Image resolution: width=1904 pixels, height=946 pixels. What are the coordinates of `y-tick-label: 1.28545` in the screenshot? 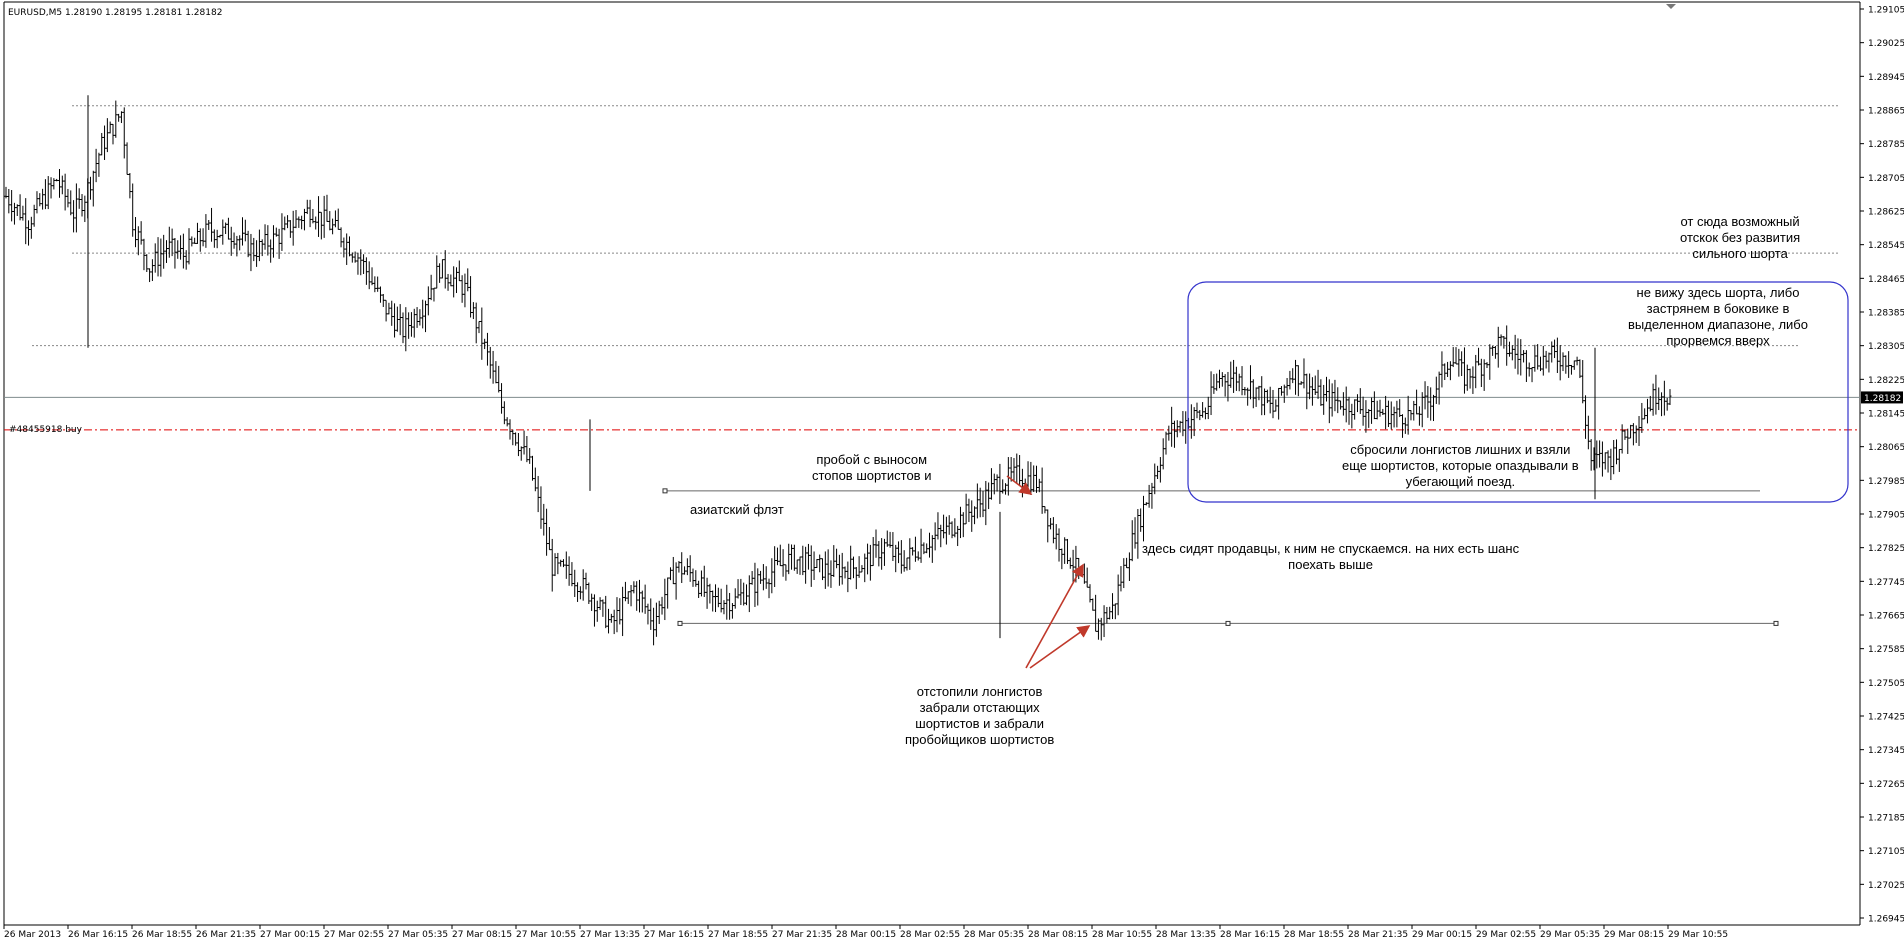 It's located at (1886, 246).